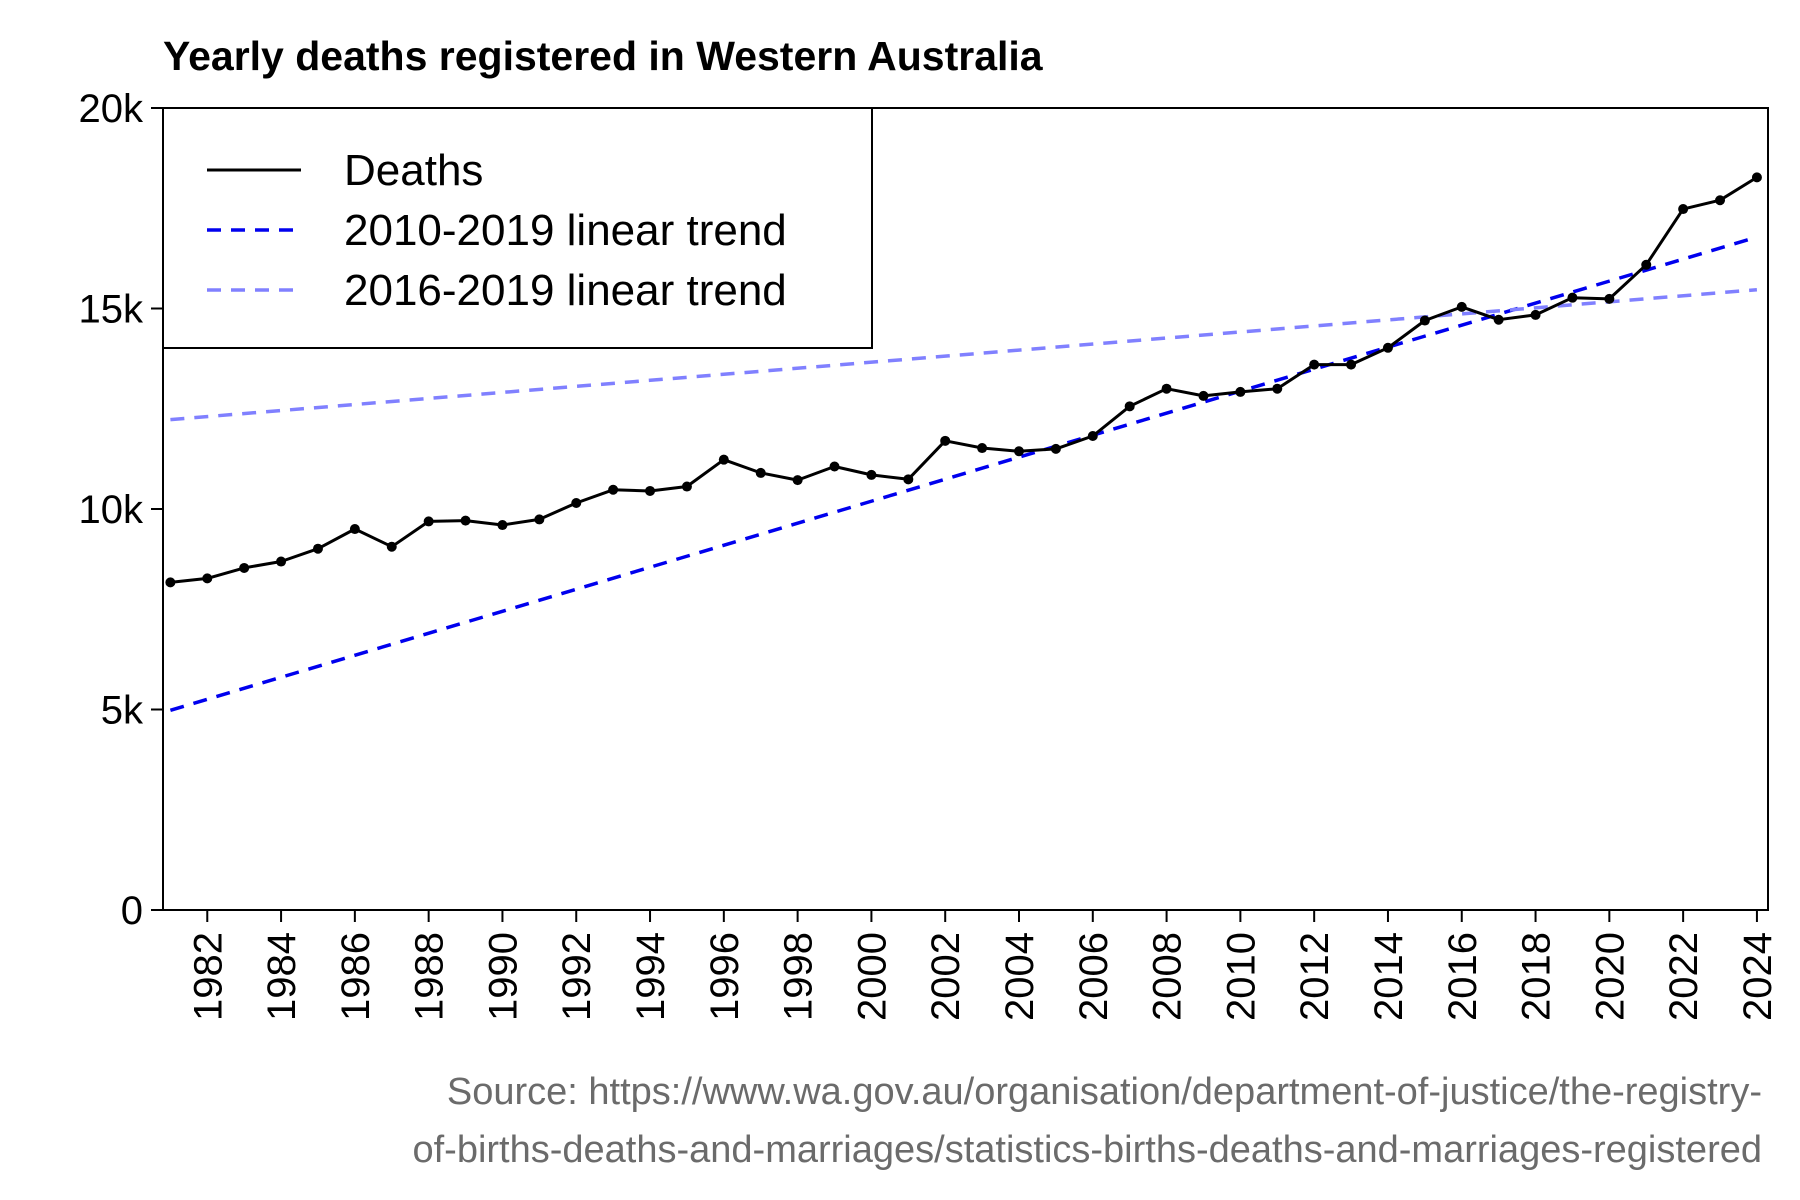 The height and width of the screenshot is (1200, 1800). What do you see at coordinates (208, 976) in the screenshot?
I see `x-tick-label: 1982` at bounding box center [208, 976].